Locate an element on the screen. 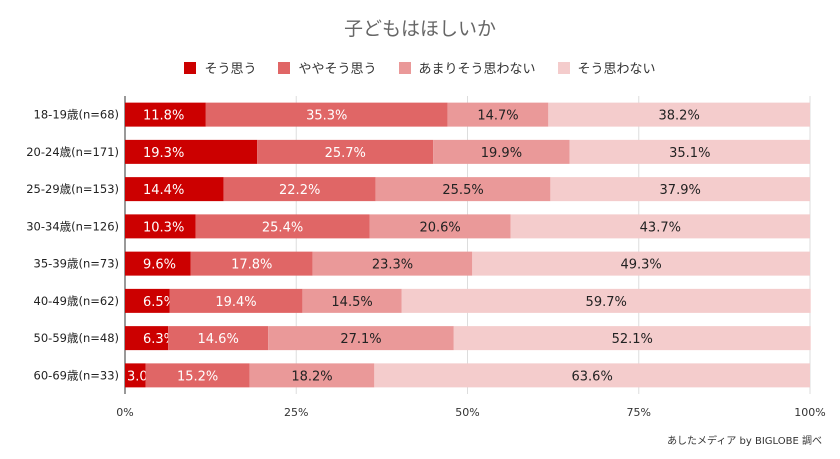 This screenshot has height=459, width=840. data-label: 14.4% is located at coordinates (163, 190).